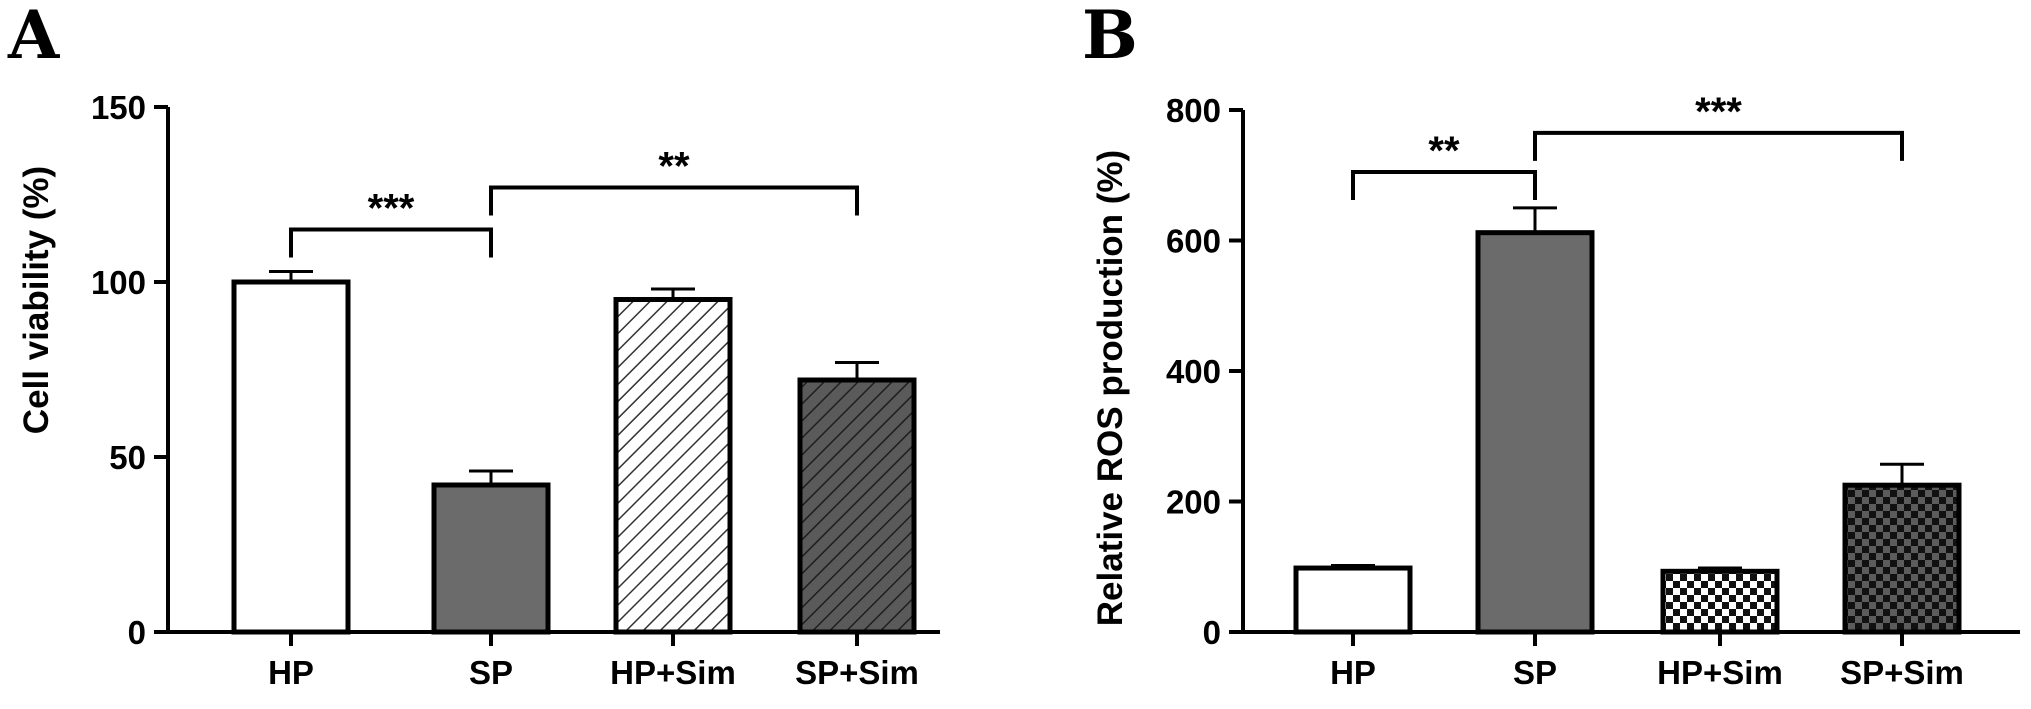 The width and height of the screenshot is (2031, 709). I want to click on panel-letter-b: B, so click(1110, 37).